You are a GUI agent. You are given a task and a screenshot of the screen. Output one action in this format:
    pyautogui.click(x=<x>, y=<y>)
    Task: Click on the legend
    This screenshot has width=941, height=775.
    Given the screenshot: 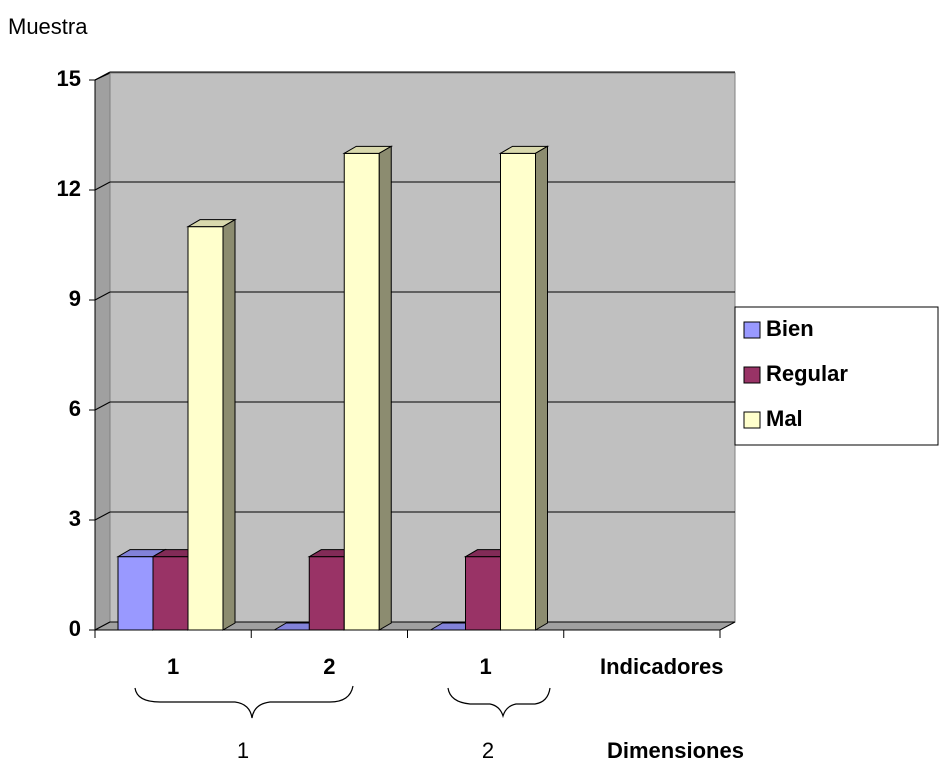 What is the action you would take?
    pyautogui.click(x=836, y=376)
    